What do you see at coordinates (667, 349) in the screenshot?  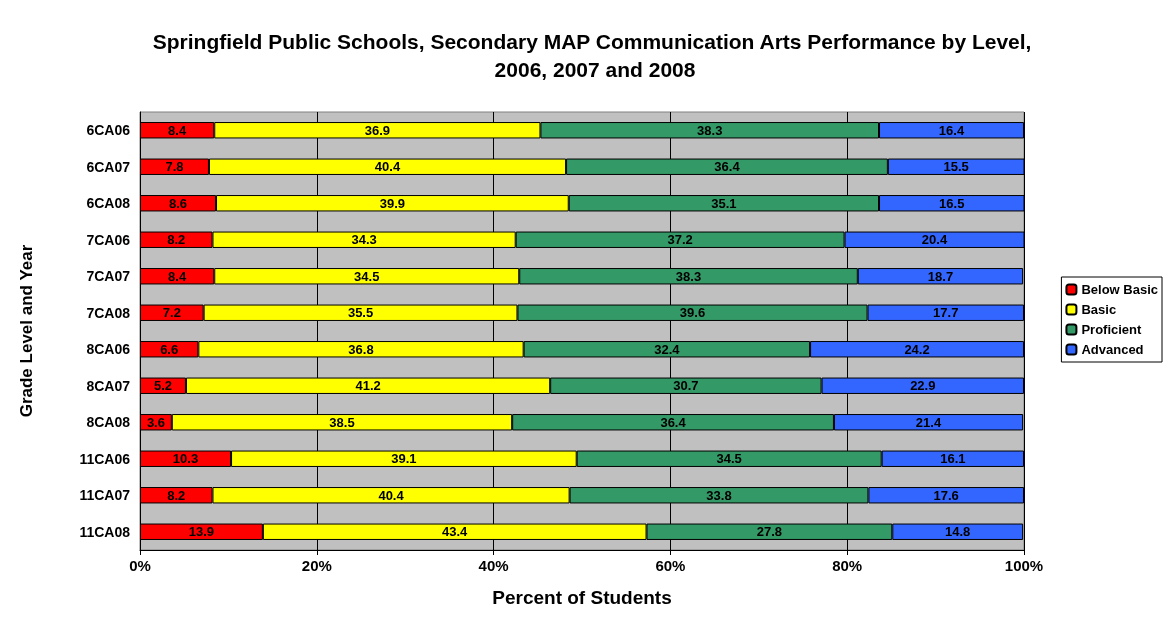 I see `data-label: 32.4` at bounding box center [667, 349].